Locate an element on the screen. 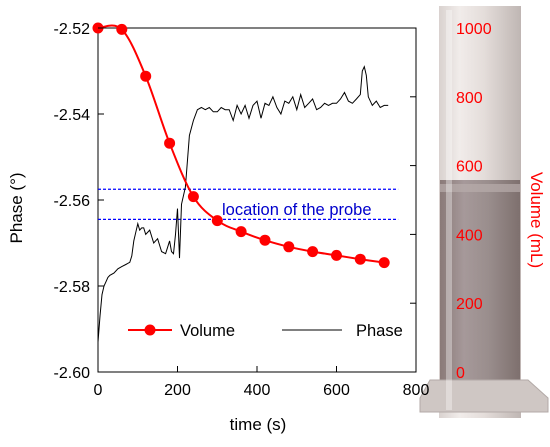 The height and width of the screenshot is (447, 550). y-tick-label-left: -2.52 is located at coordinates (72, 29).